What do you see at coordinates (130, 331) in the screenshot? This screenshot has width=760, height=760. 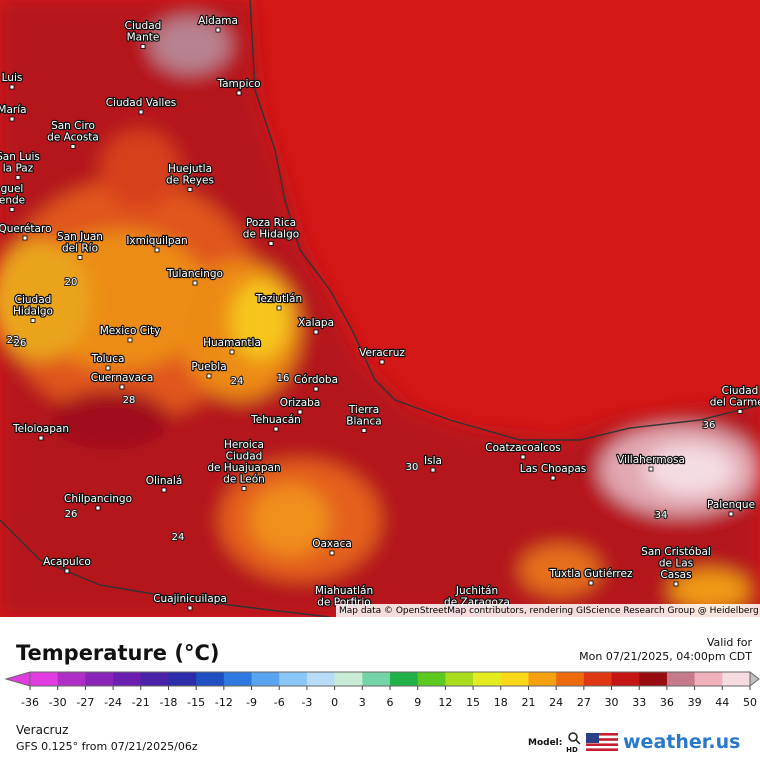 I see `city-label: Mexico City` at bounding box center [130, 331].